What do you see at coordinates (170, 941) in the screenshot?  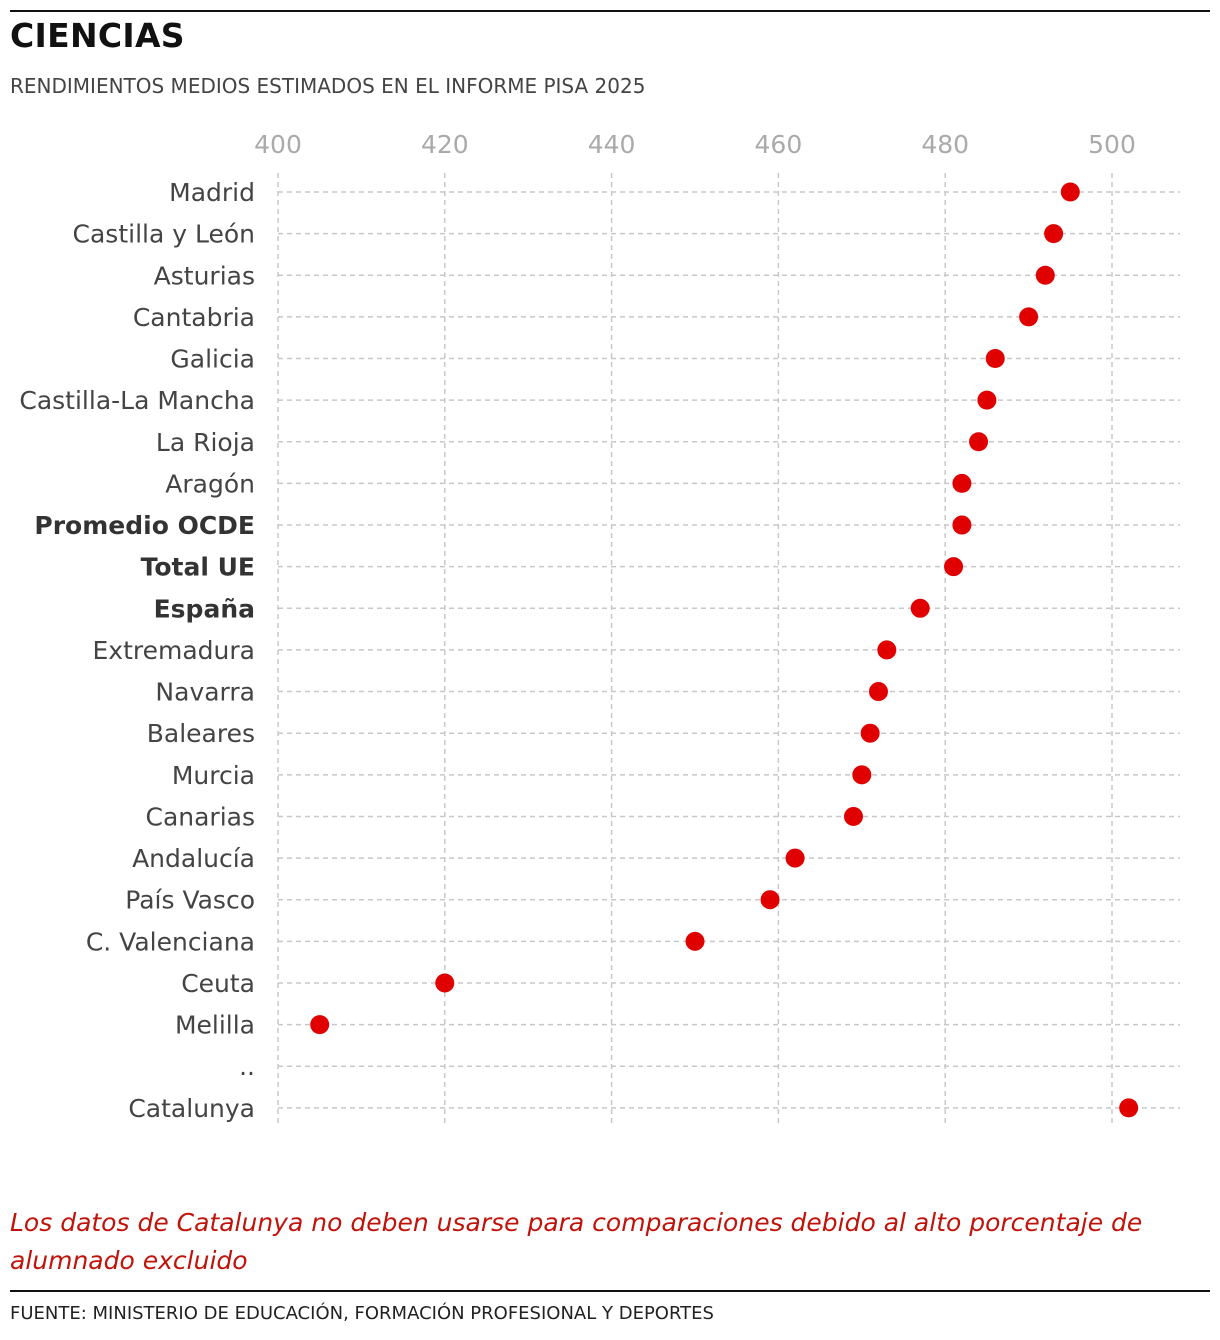 I see `category-label: C. Valenciana` at bounding box center [170, 941].